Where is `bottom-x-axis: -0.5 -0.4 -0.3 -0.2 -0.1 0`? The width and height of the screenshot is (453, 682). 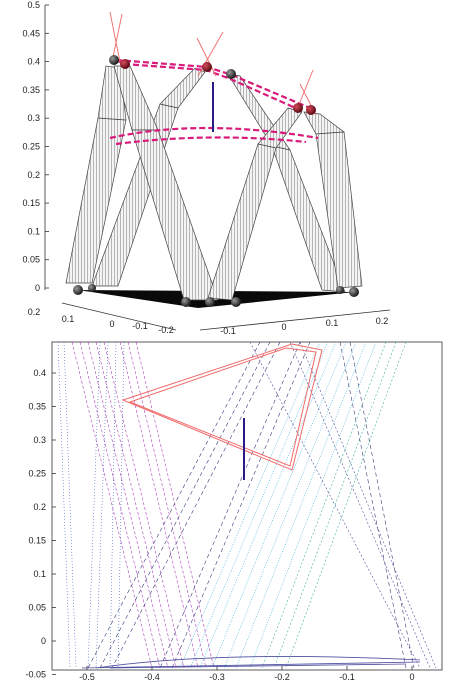
bottom-x-axis: -0.5 -0.4 -0.3 -0.2 -0.1 0 is located at coordinates (247, 674).